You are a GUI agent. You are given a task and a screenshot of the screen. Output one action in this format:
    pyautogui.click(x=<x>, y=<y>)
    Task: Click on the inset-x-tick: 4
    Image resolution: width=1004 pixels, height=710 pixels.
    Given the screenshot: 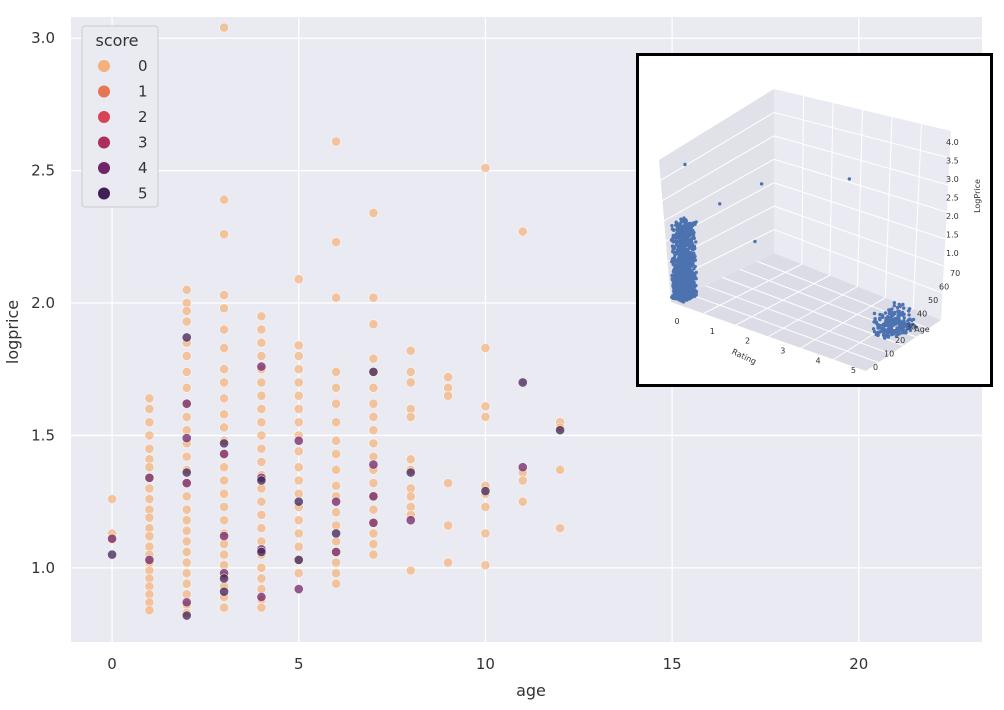 What is the action you would take?
    pyautogui.click(x=818, y=360)
    